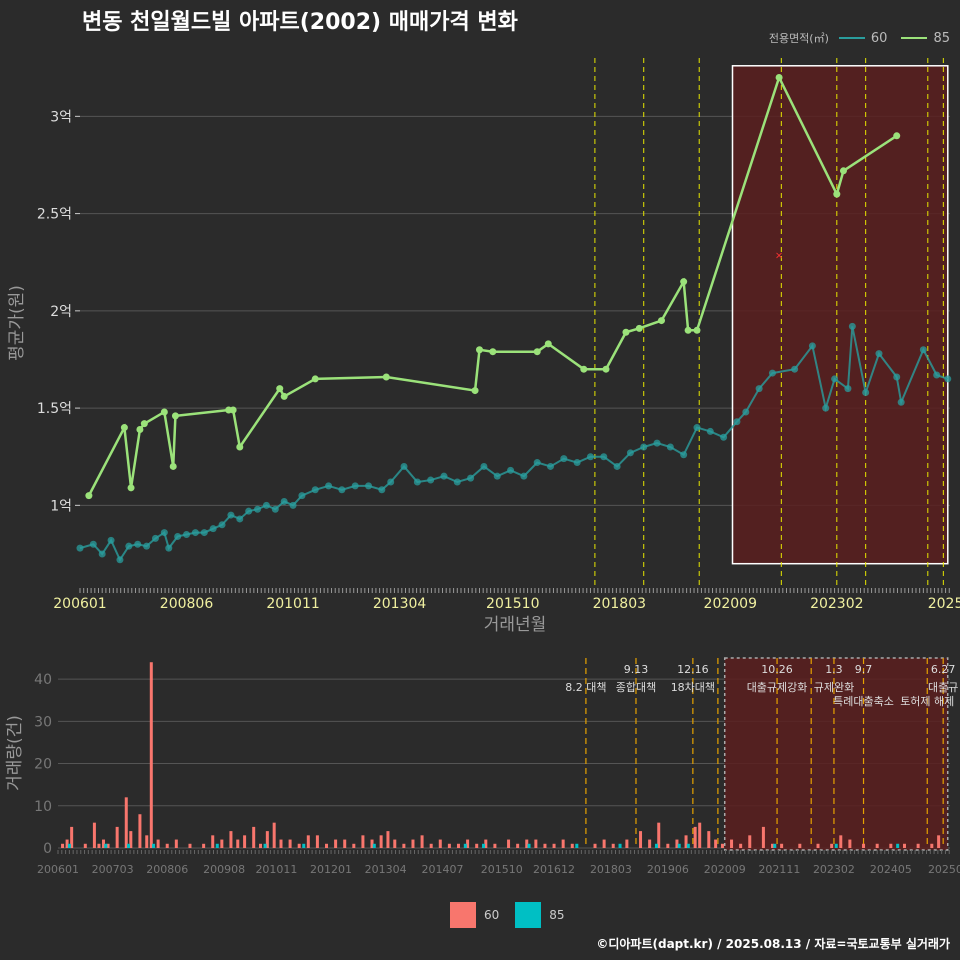 This screenshot has height=960, width=960. Describe the element at coordinates (58, 869) in the screenshot. I see `volume-xtick-label: 200601` at that location.